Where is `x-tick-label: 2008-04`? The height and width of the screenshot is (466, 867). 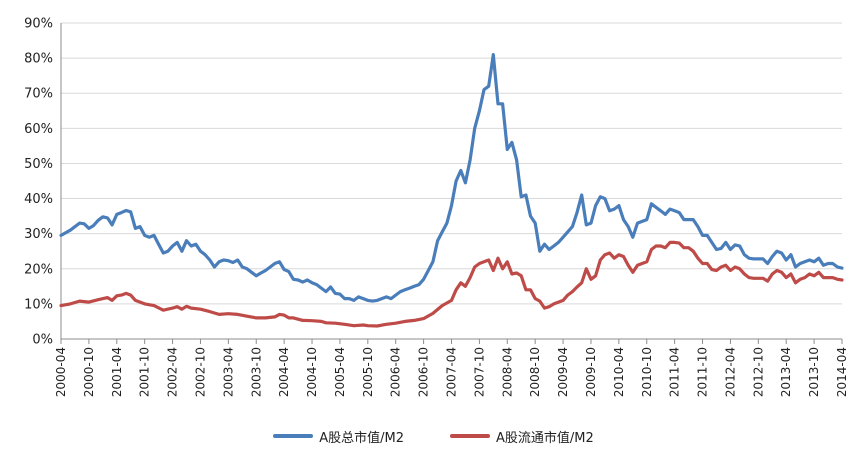 x-tick-label: 2008-04 is located at coordinates (507, 372).